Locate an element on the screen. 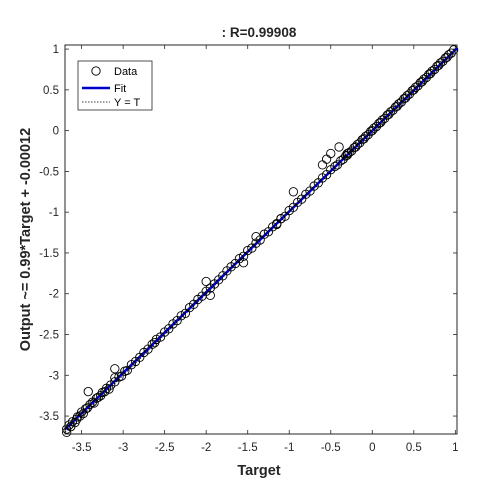 Image resolution: width=500 pixels, height=500 pixels. x-tick-label: 0.5 is located at coordinates (414, 448).